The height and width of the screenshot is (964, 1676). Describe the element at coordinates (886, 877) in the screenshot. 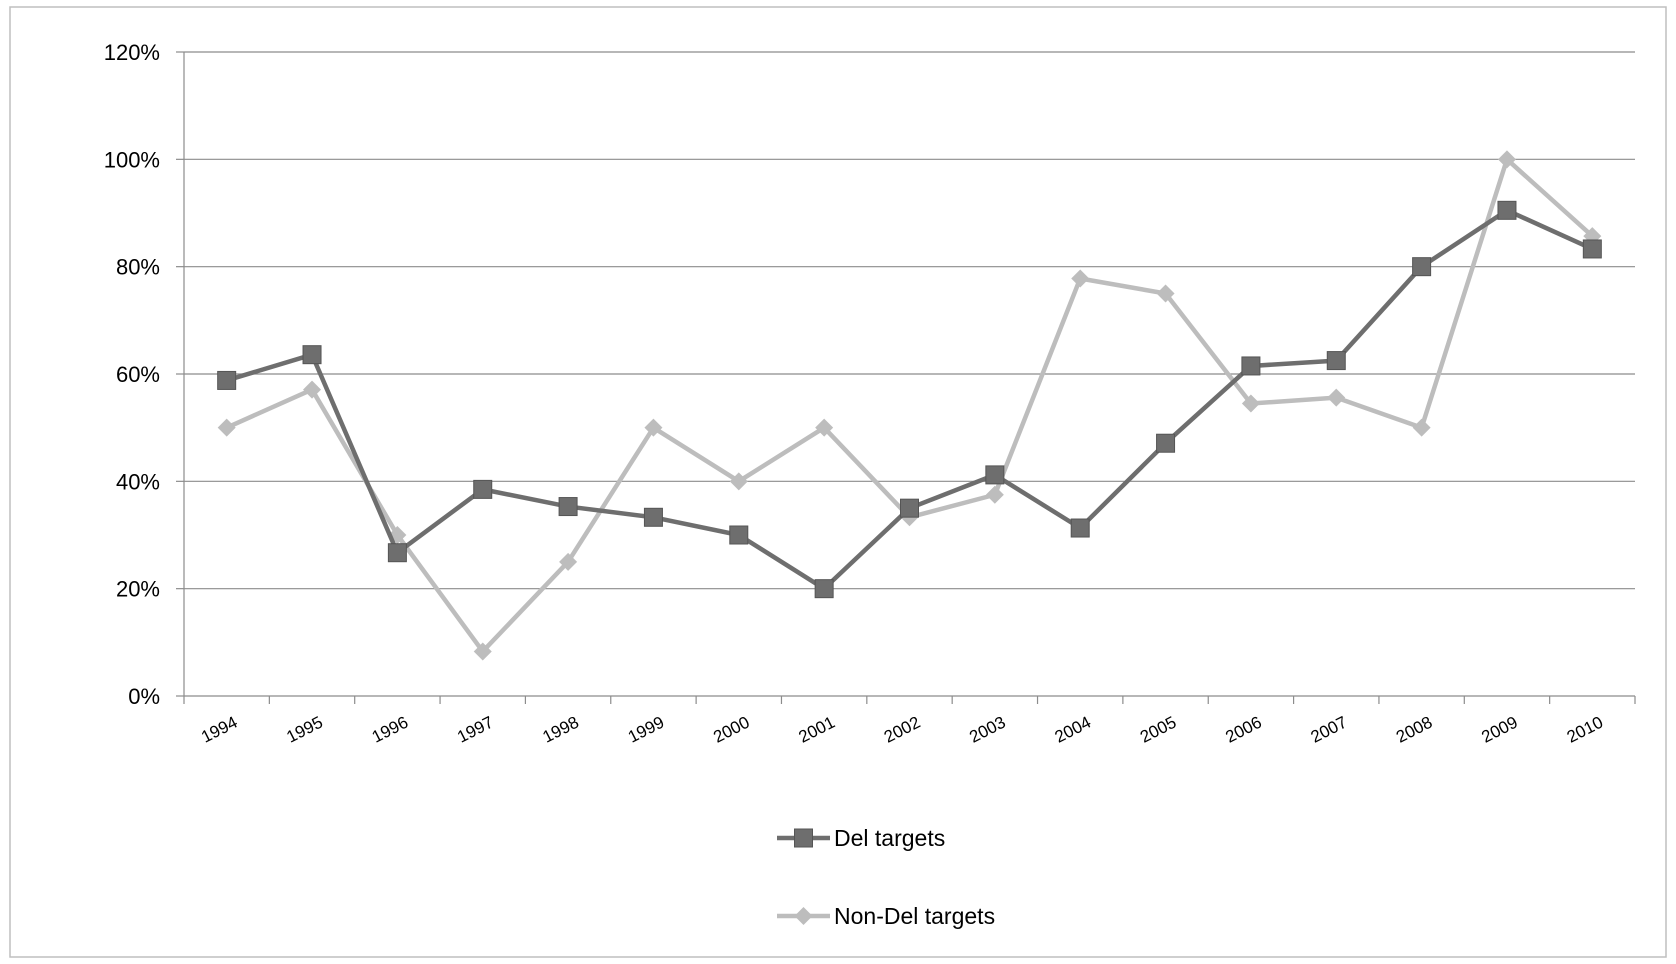

I see `legend: Del targets Non-Del targets` at that location.